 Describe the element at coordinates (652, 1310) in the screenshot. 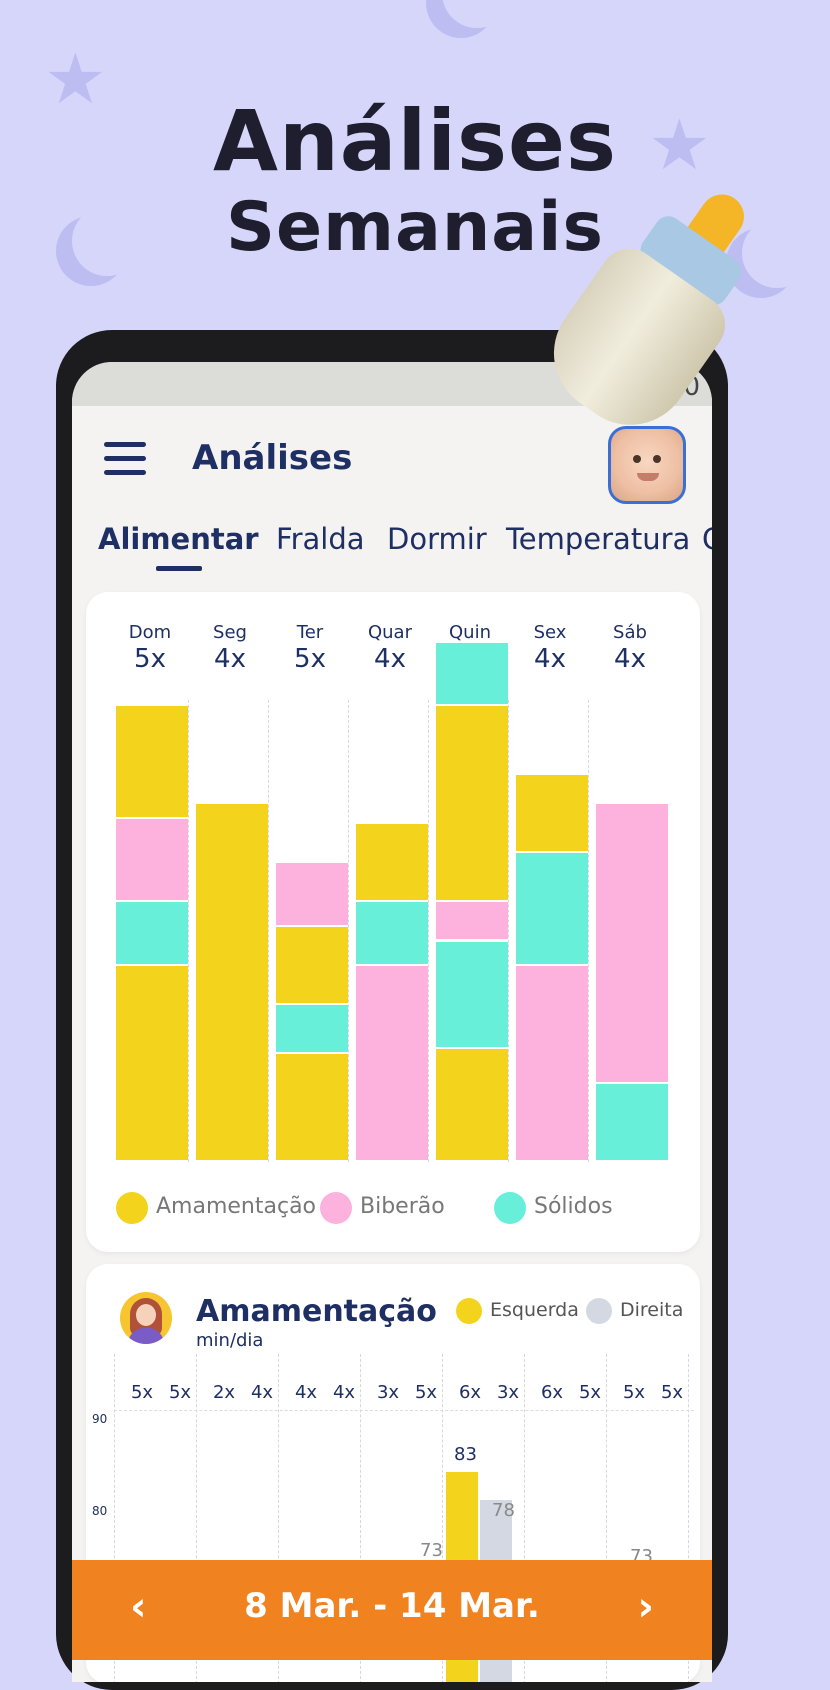

I see `legend-direita: Direita` at that location.